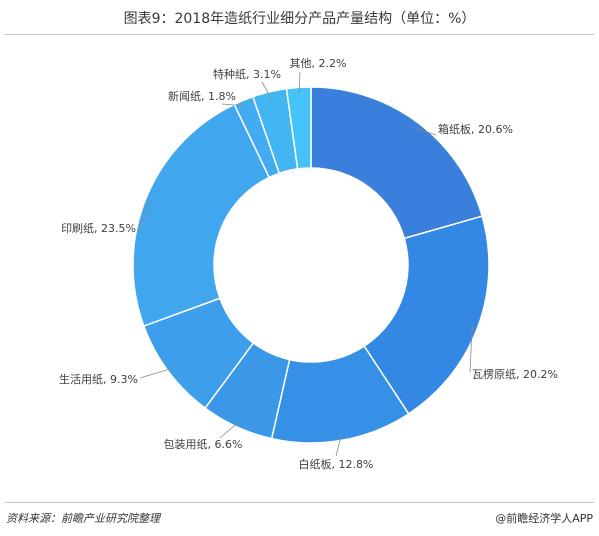 This screenshot has height=536, width=599. I want to click on slice-label-4: 包装用纸, 6.6%, so click(203, 444).